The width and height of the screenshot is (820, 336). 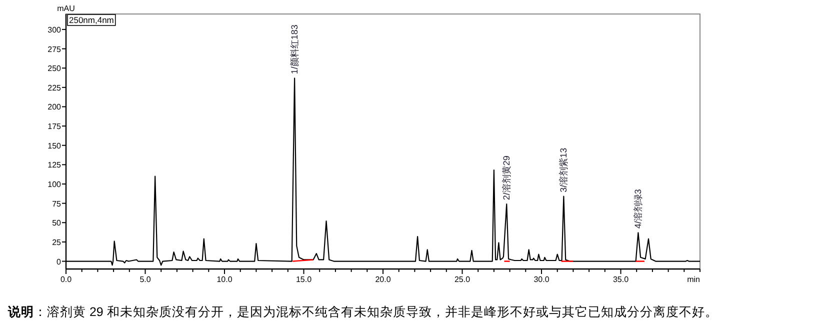 I want to click on x-tick-label: 10.0, so click(x=224, y=279).